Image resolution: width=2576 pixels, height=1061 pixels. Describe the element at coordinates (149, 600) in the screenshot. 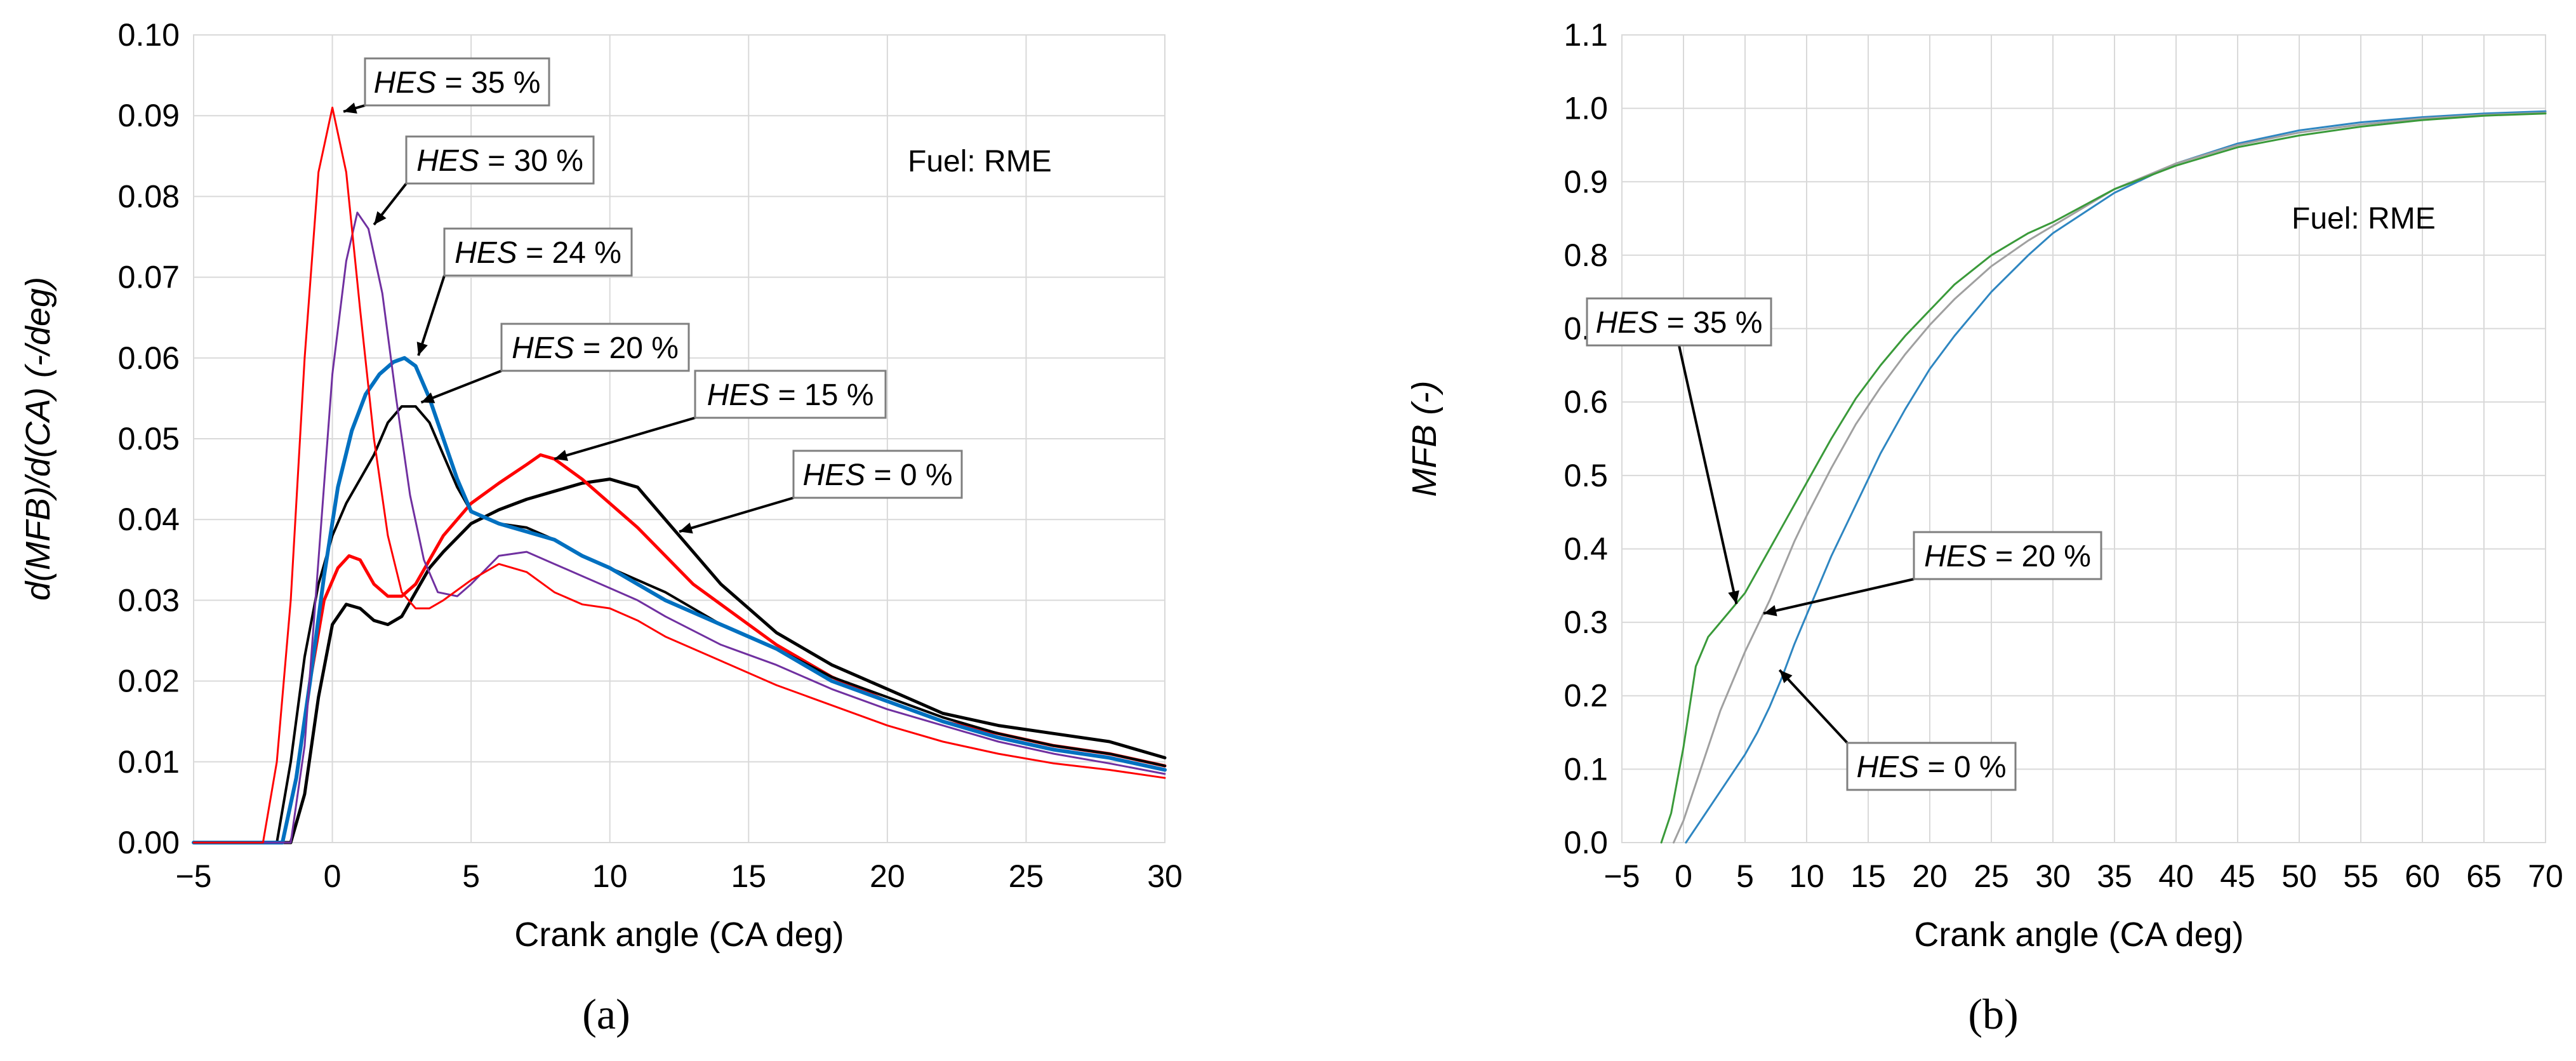

I see `chart-a-y-tick-label: 0.03` at that location.